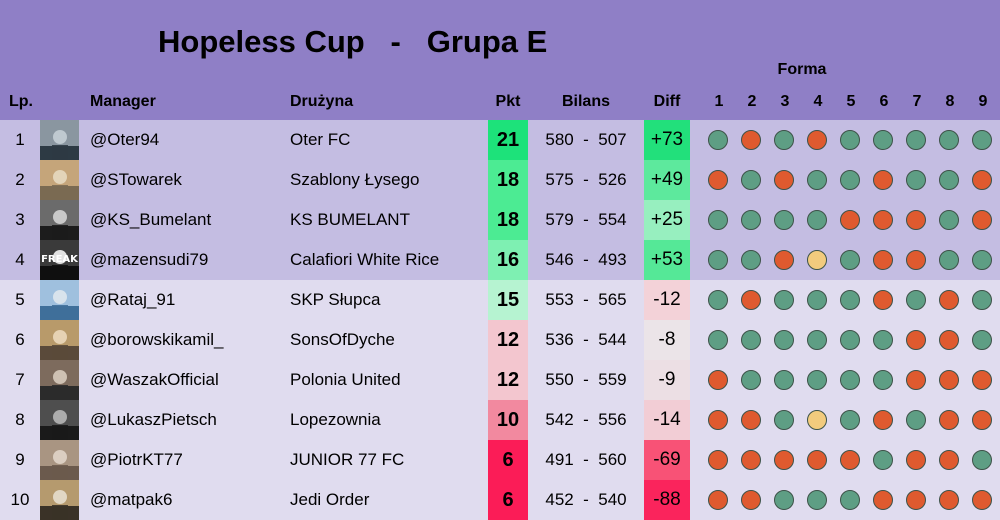 The width and height of the screenshot is (1000, 520). I want to click on rank-cell: 1, so click(20, 139).